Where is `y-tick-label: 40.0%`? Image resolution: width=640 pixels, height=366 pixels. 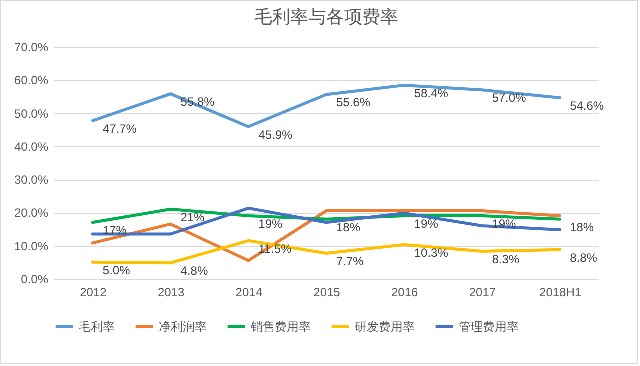
y-tick-label: 40.0% is located at coordinates (31, 147).